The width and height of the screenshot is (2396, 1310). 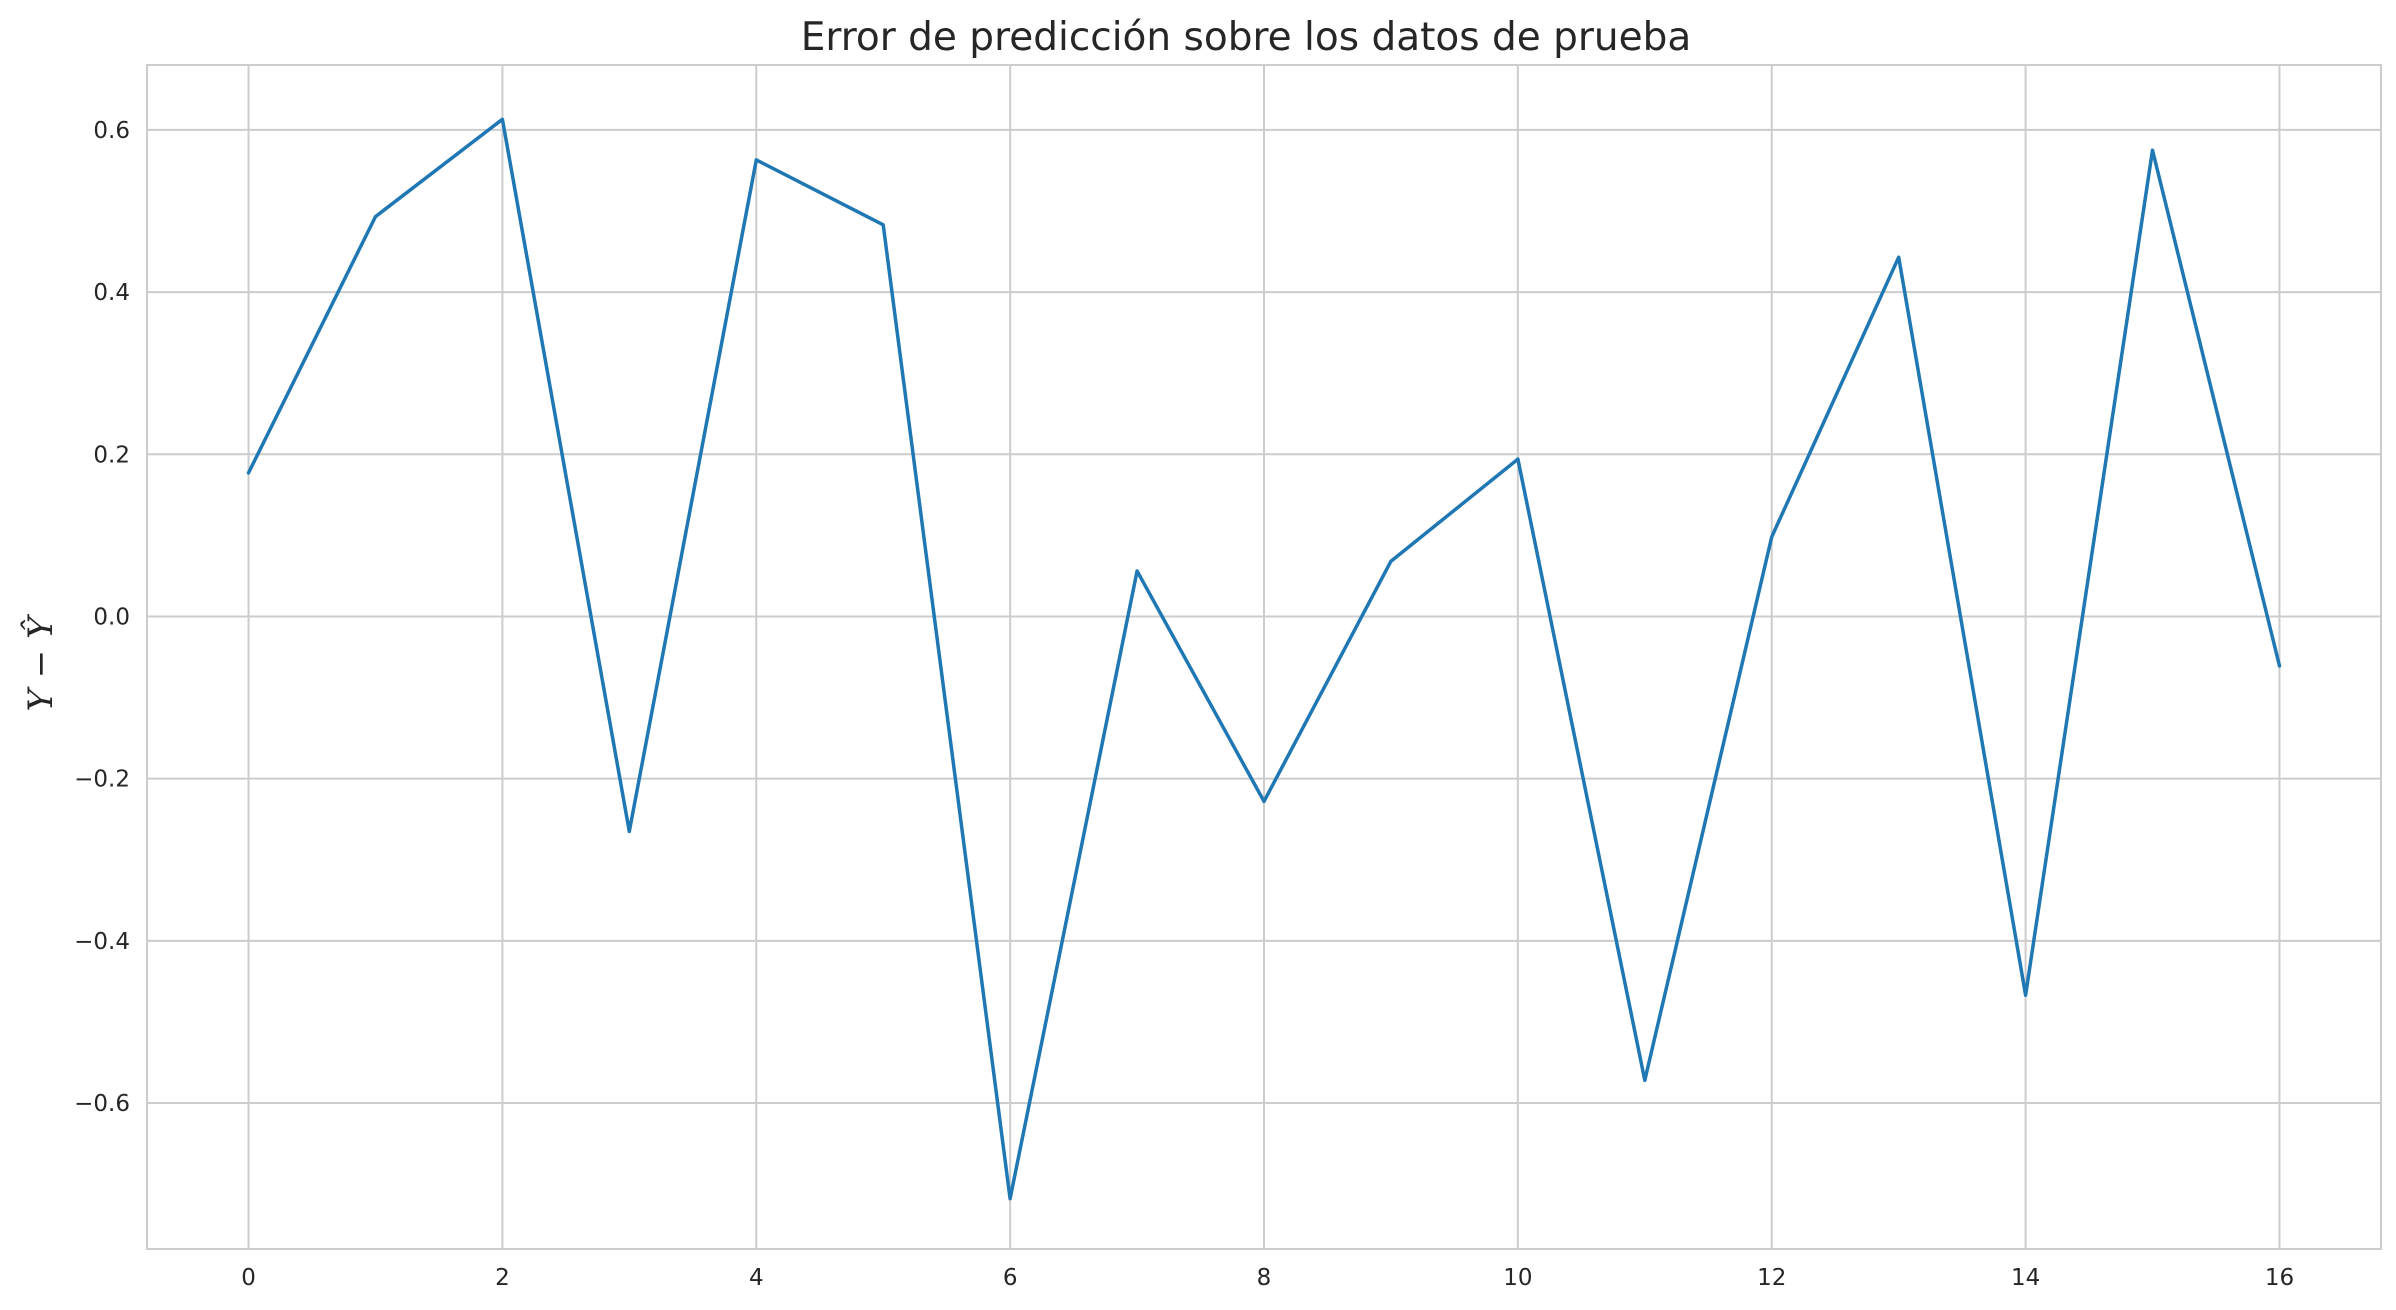 What do you see at coordinates (40, 662) in the screenshot?
I see `y-axis-label: Y − Ŷ` at bounding box center [40, 662].